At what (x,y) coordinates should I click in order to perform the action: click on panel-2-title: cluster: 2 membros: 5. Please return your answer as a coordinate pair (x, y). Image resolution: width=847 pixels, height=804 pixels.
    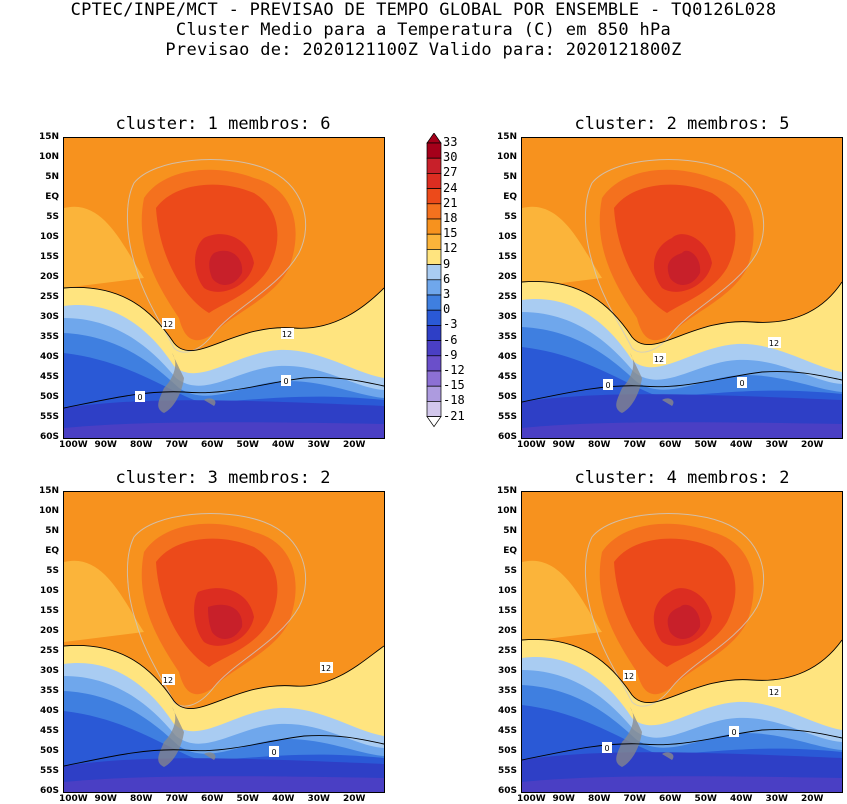
    Looking at the image, I should click on (682, 124).